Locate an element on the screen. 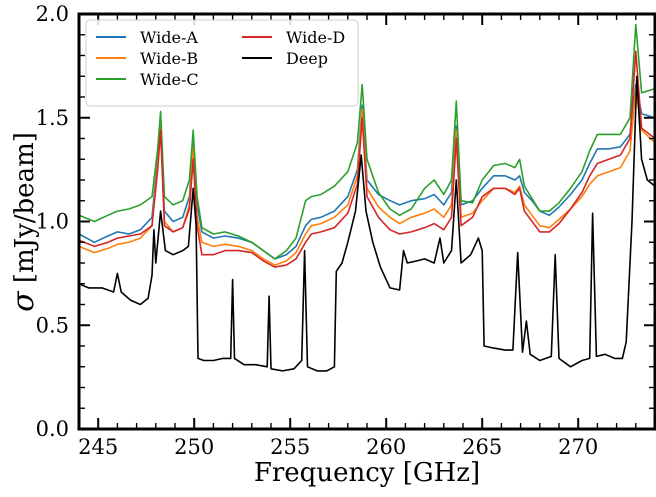 The image size is (656, 497). x-axis-label: Frequency [GHz] is located at coordinates (367, 473).